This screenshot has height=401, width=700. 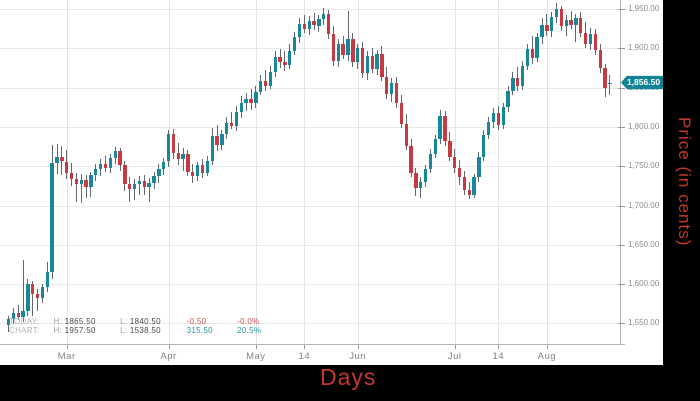 What do you see at coordinates (684, 182) in the screenshot?
I see `y-axis-title: Price (in cents)` at bounding box center [684, 182].